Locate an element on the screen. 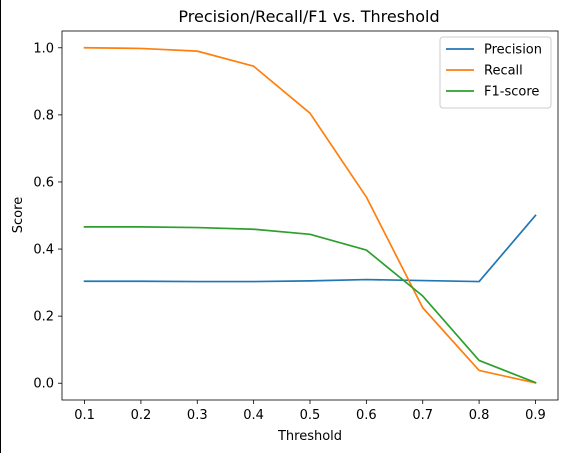 Image resolution: width=567 pixels, height=453 pixels. x-tick-label: 0.6 is located at coordinates (366, 415).